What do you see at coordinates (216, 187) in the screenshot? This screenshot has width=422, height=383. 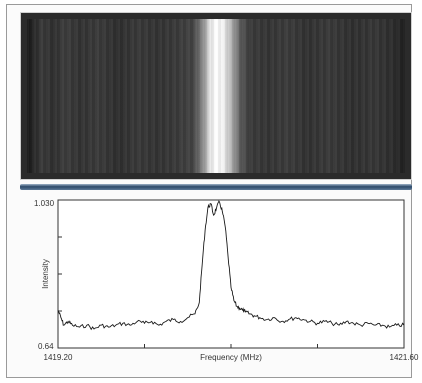 I see `panel-separator` at bounding box center [216, 187].